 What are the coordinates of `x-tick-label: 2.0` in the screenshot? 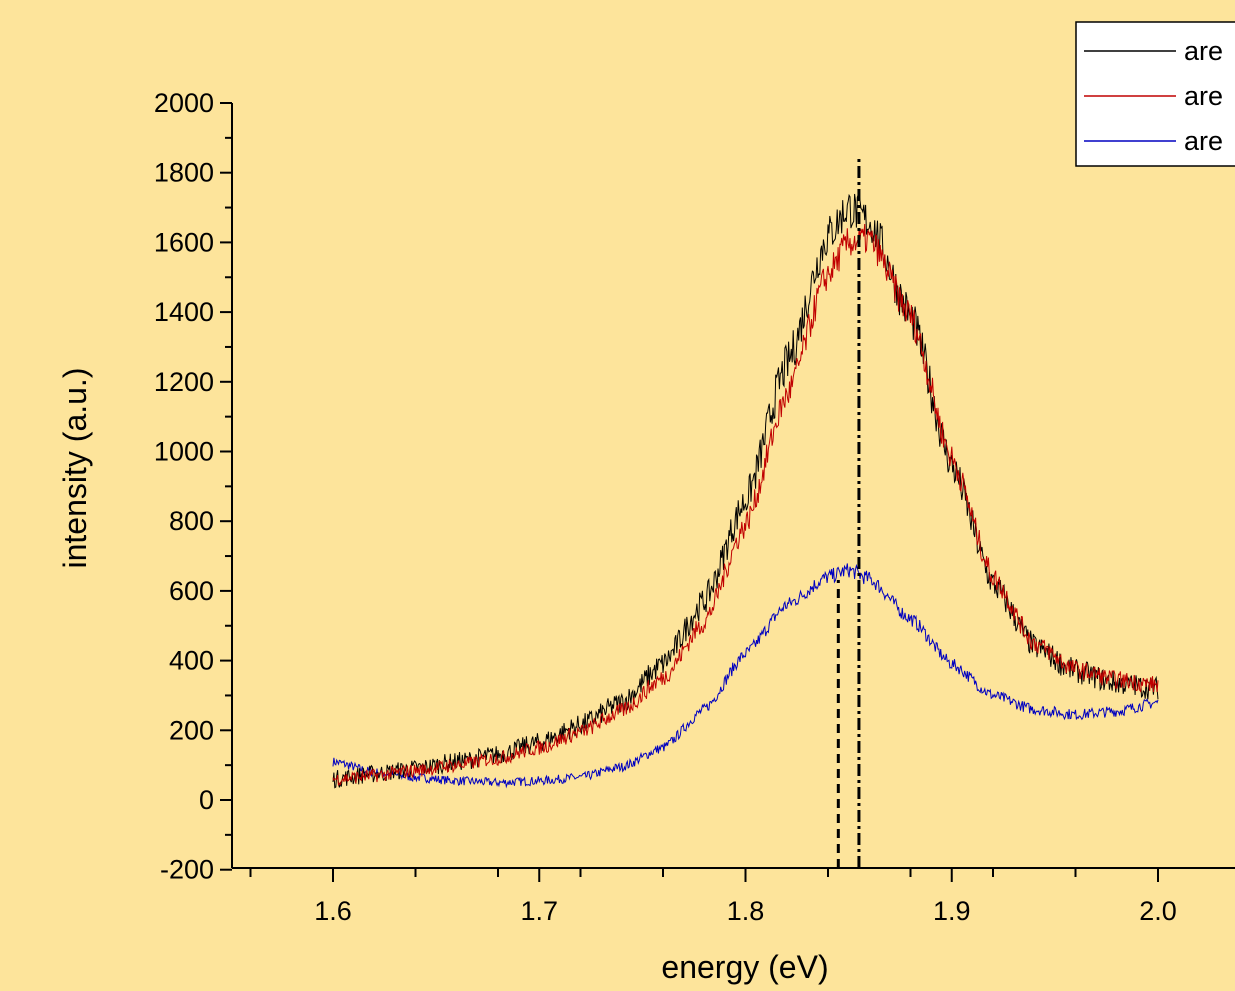 It's located at (1158, 911).